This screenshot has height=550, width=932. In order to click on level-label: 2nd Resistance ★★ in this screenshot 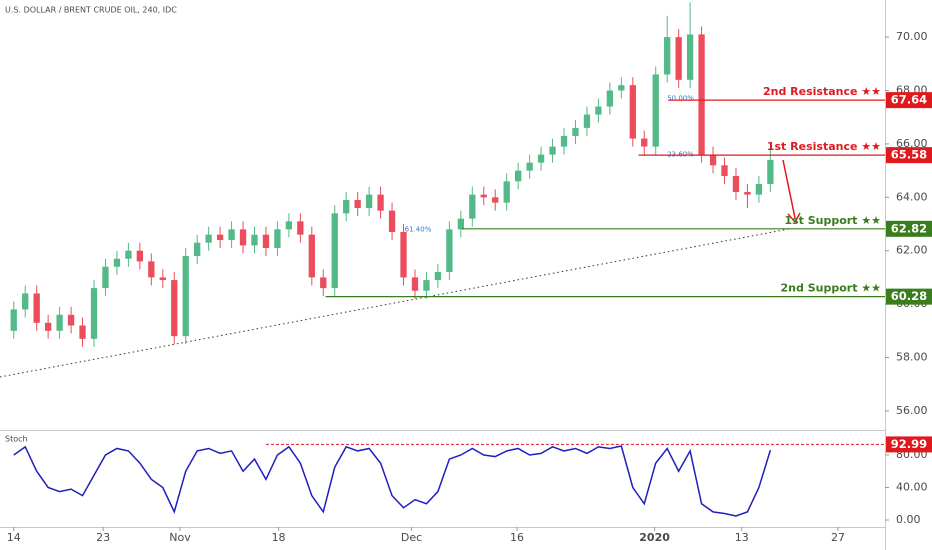, I will do `click(822, 91)`.